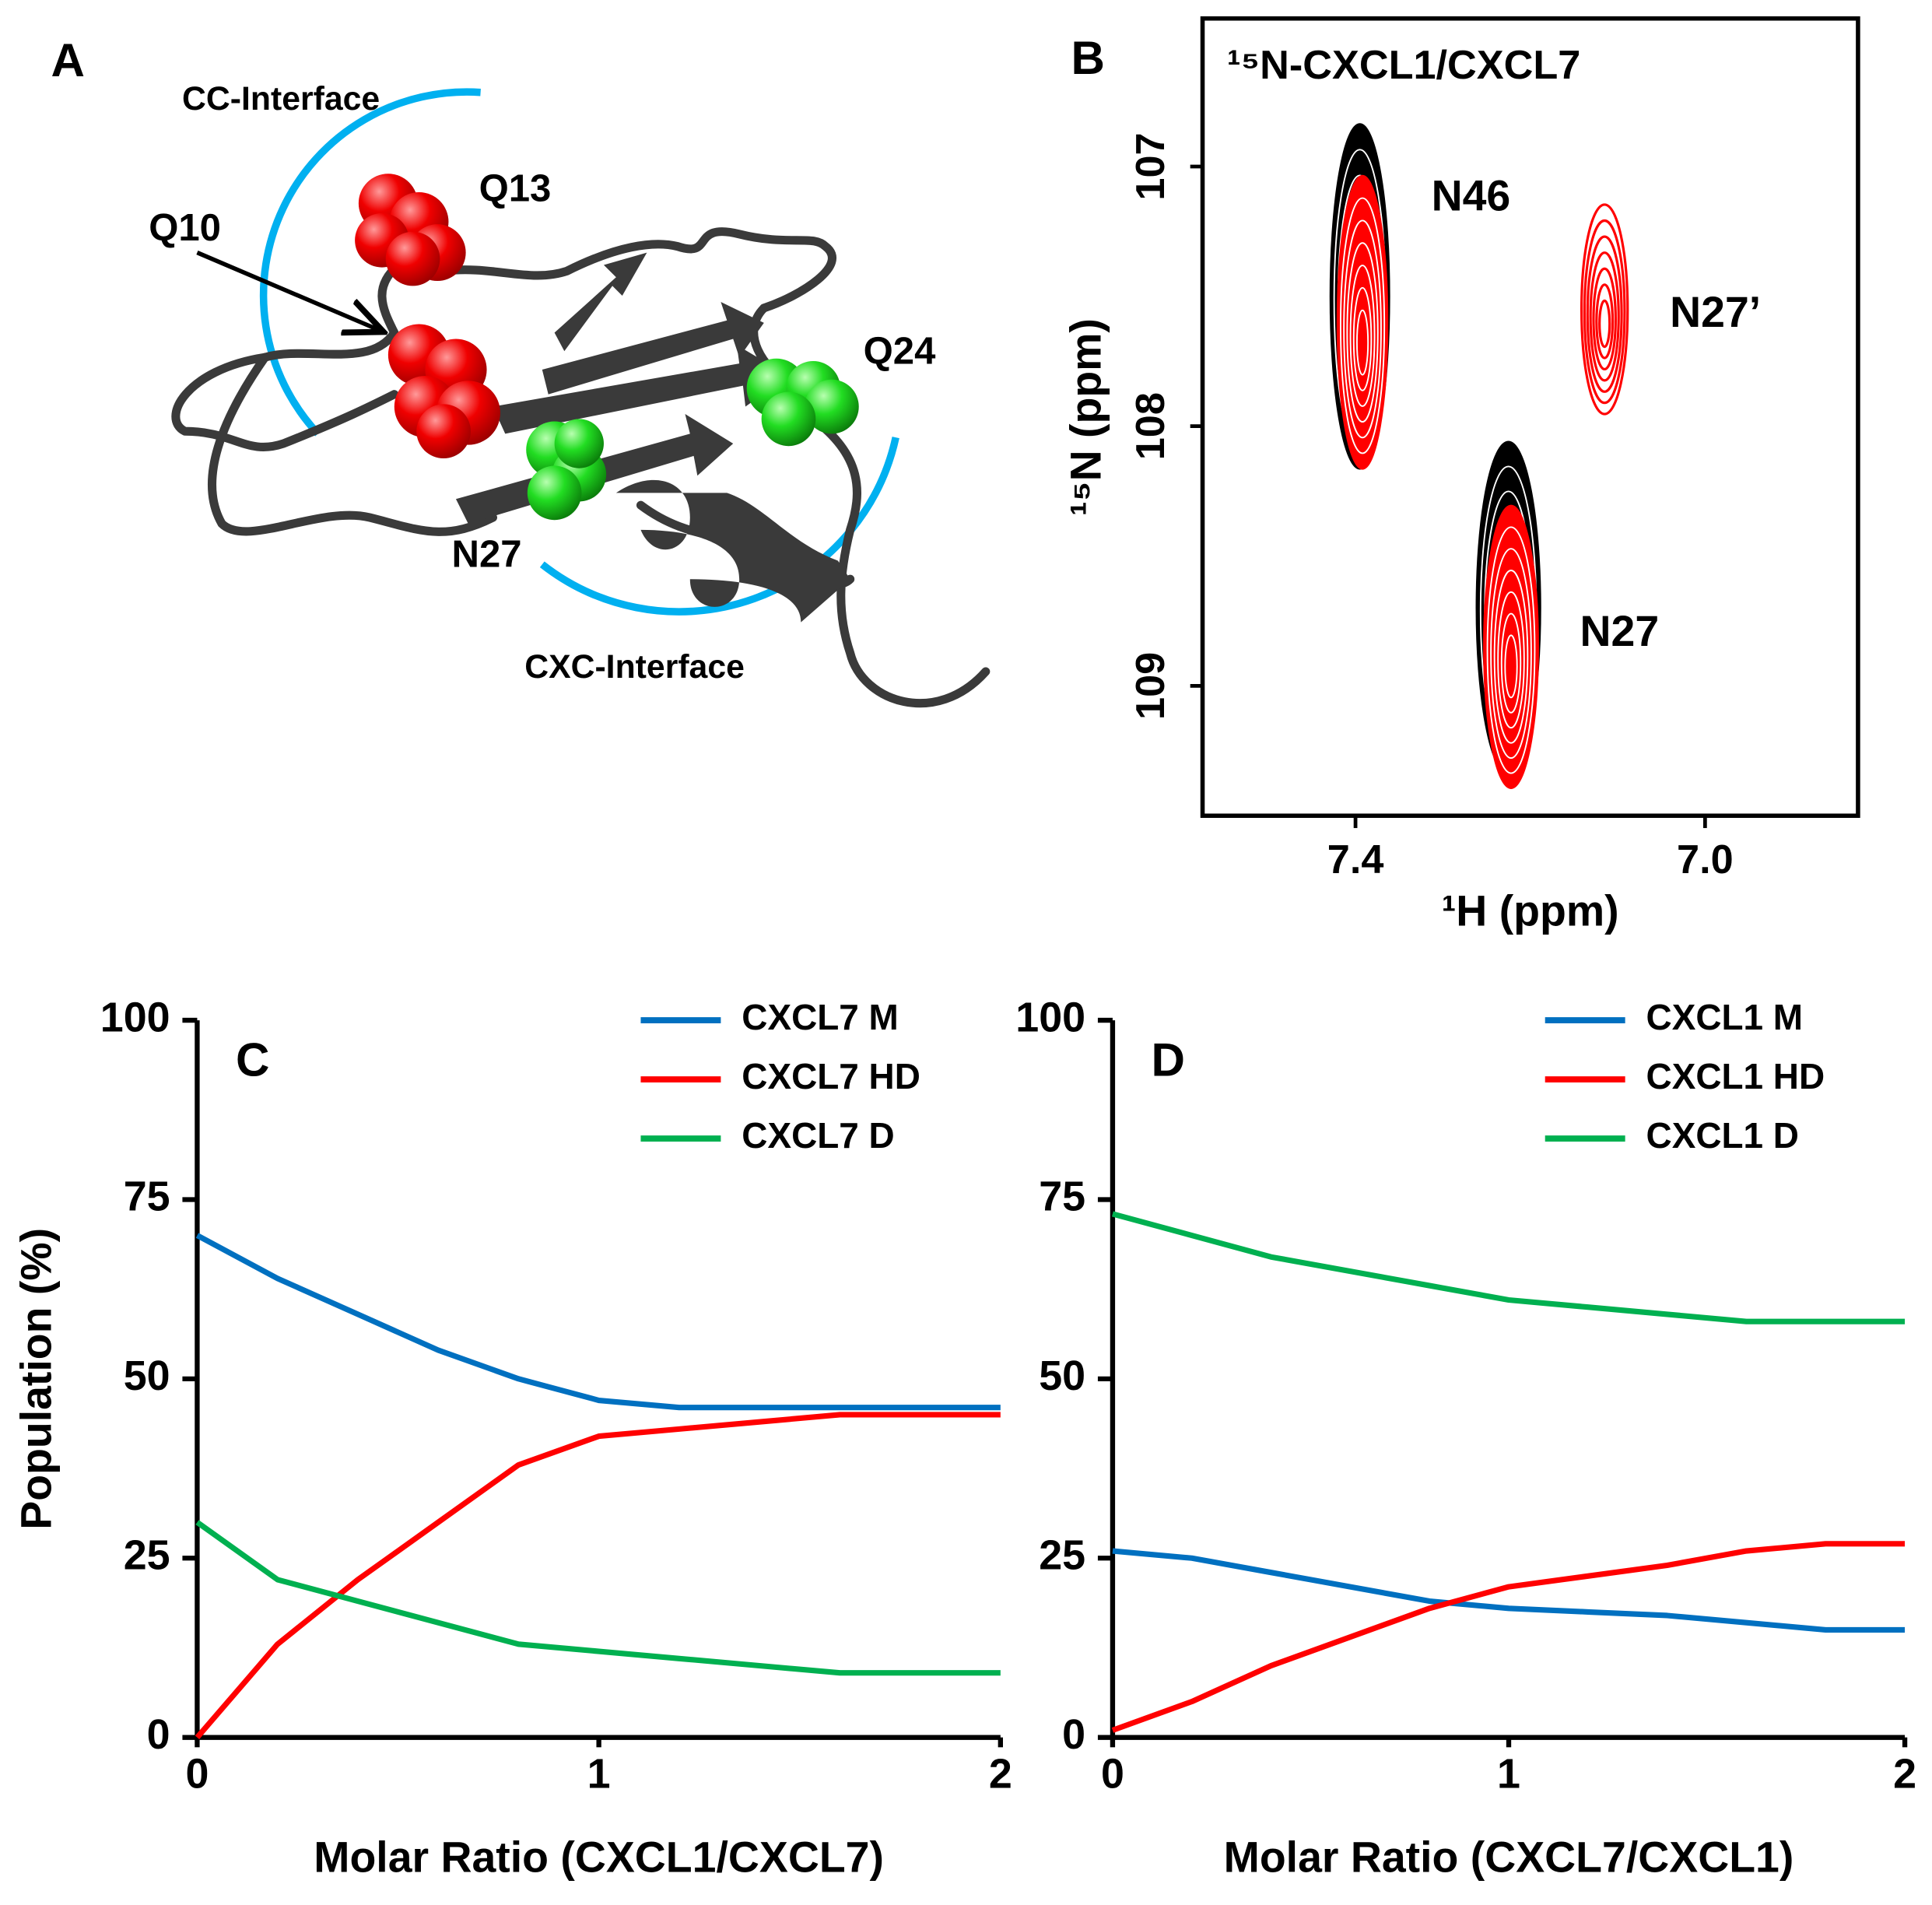 The width and height of the screenshot is (1932, 1905). Describe the element at coordinates (634, 667) in the screenshot. I see `label: CXC-Interface` at that location.